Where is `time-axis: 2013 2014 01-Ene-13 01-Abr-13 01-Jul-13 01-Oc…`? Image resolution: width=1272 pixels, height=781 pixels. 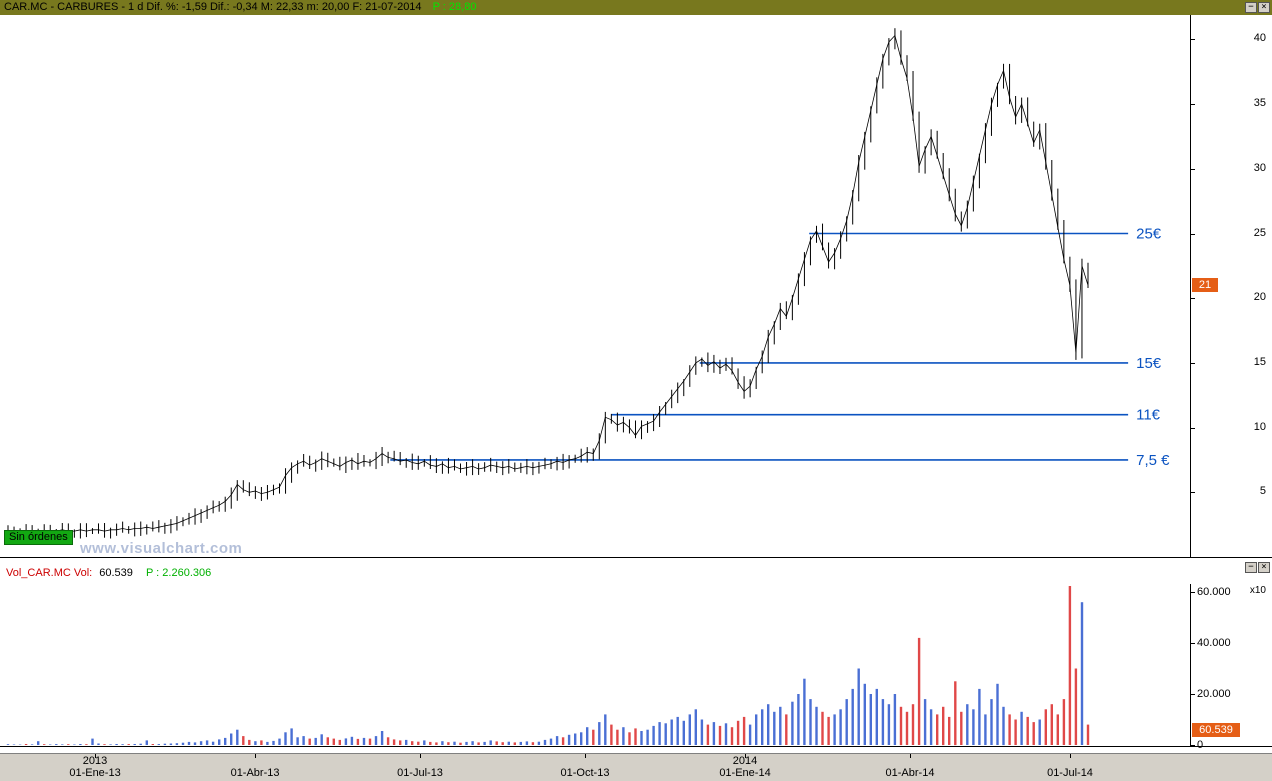 time-axis: 2013 2014 01-Ene-13 01-Abr-13 01-Jul-13 01-Oc… is located at coordinates (636, 767).